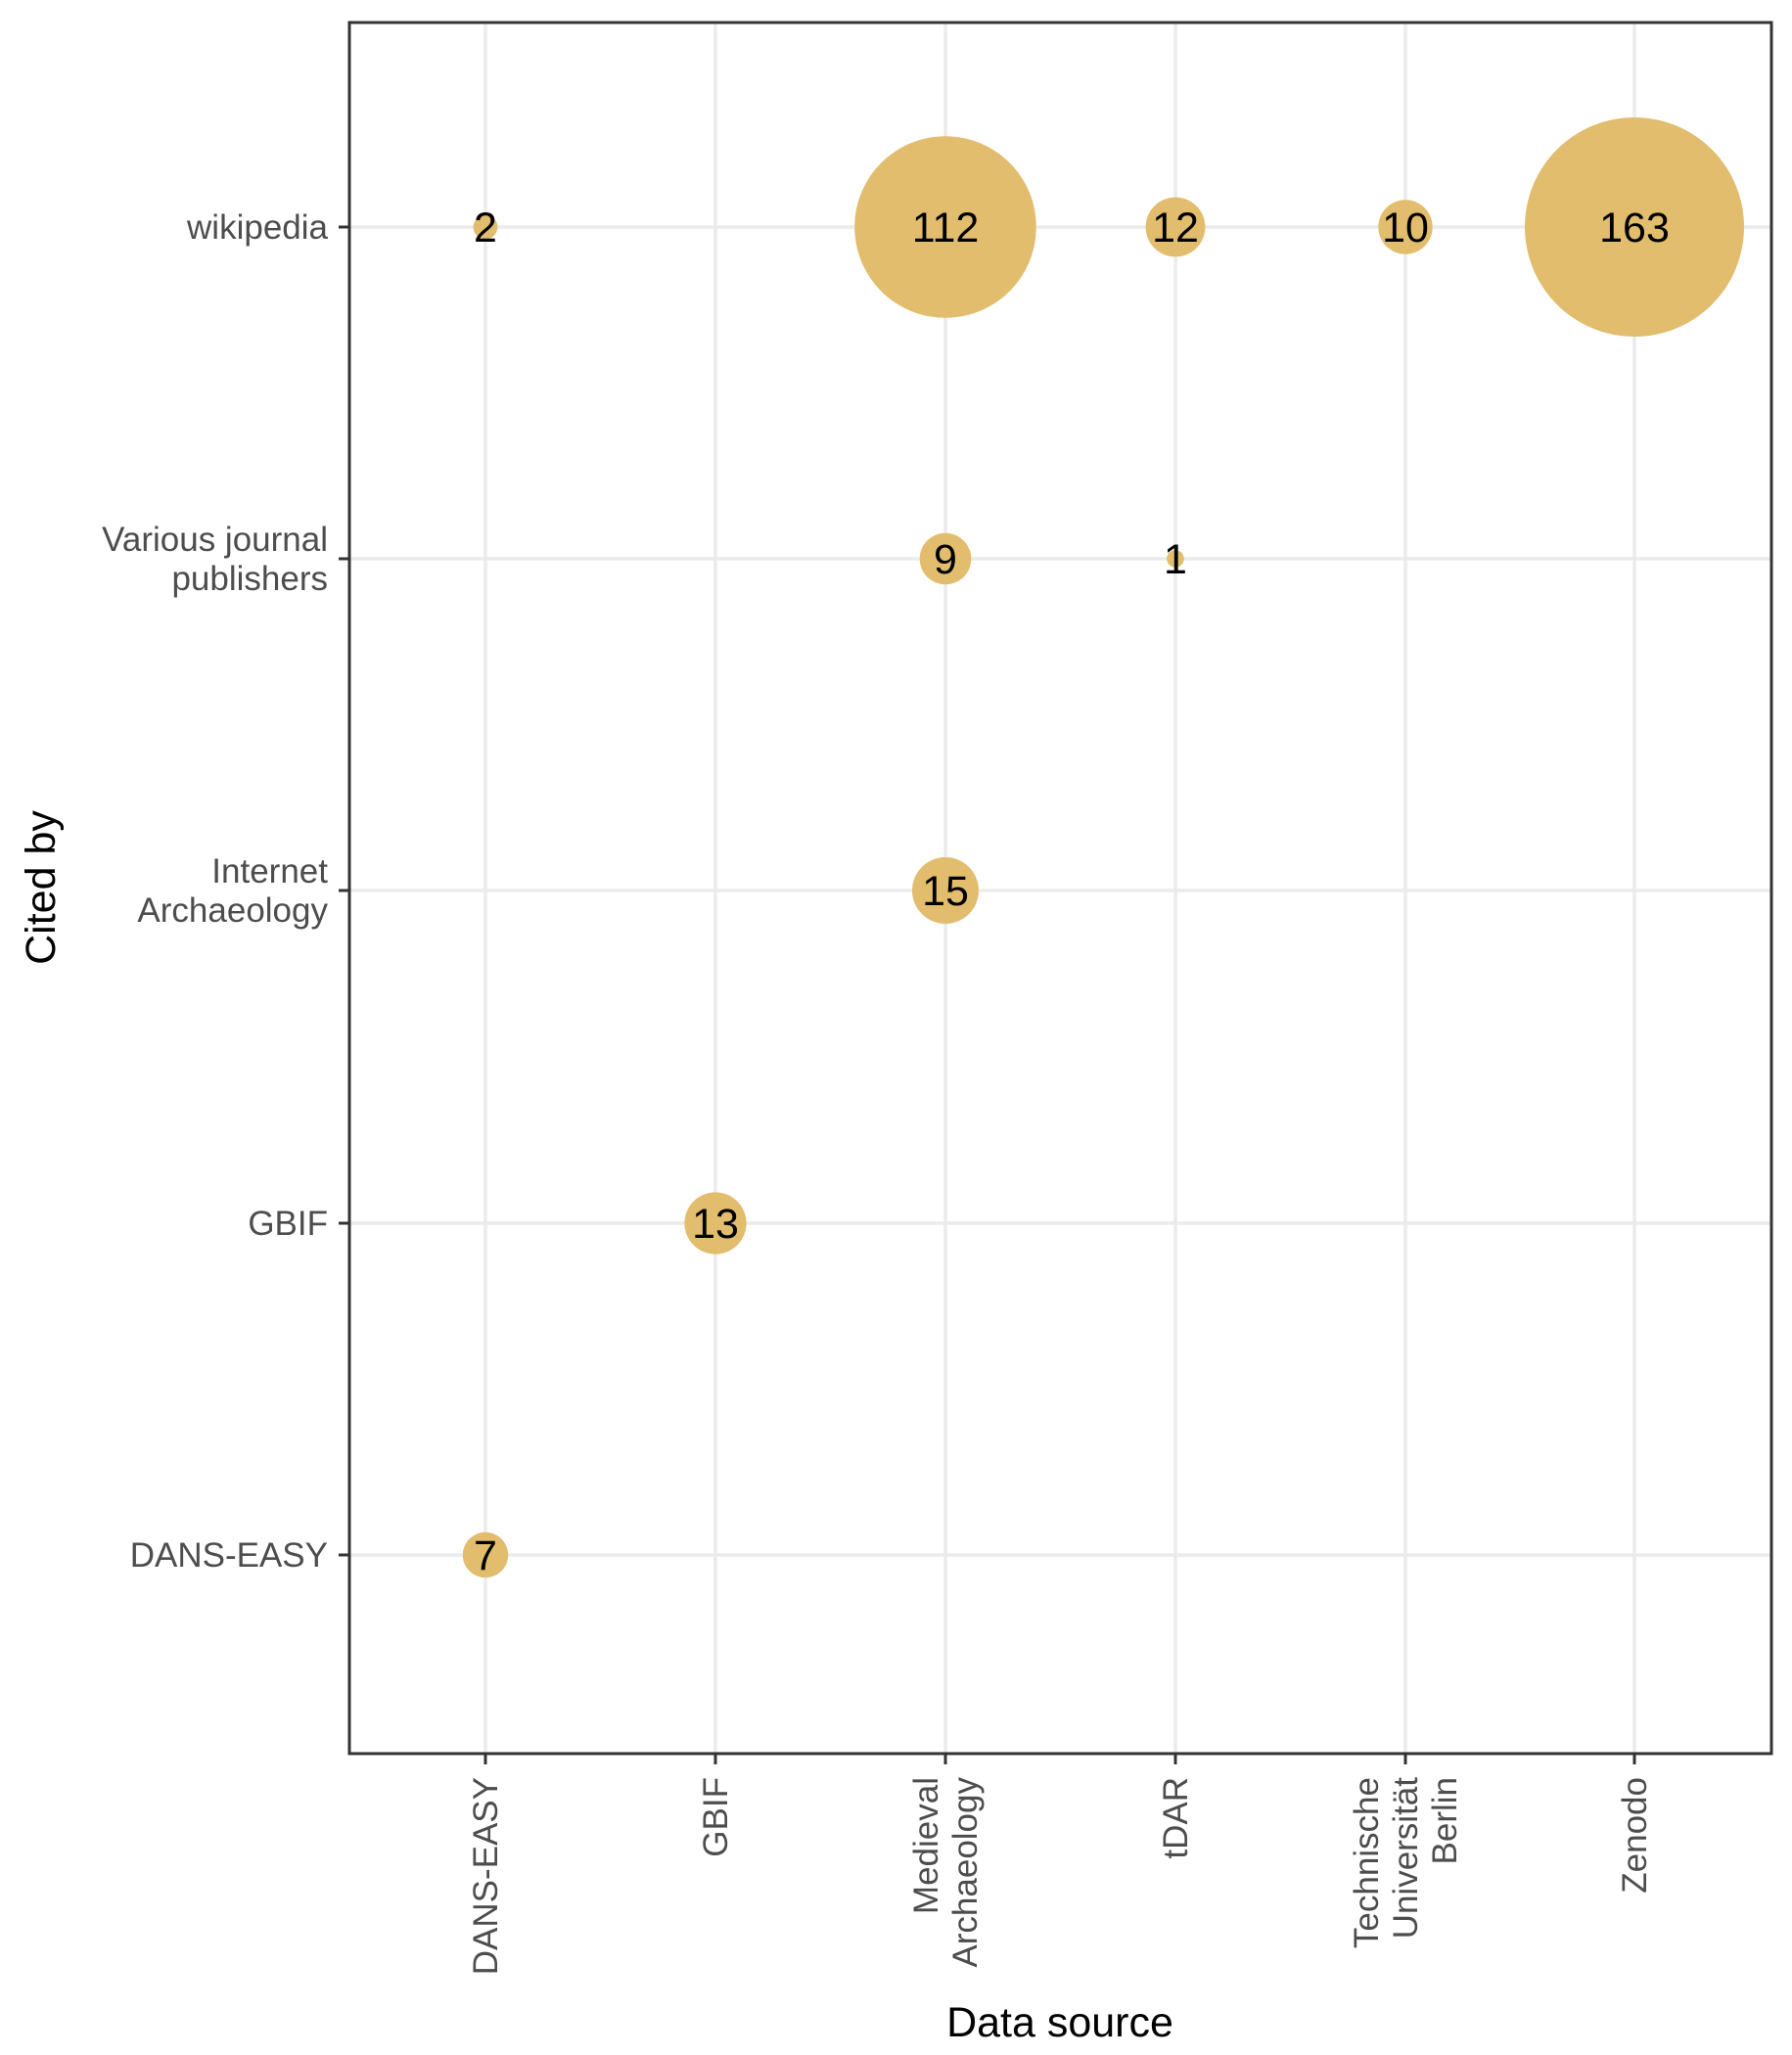 Image resolution: width=1792 pixels, height=2055 pixels. I want to click on bubble-value-label: 1, so click(1175, 559).